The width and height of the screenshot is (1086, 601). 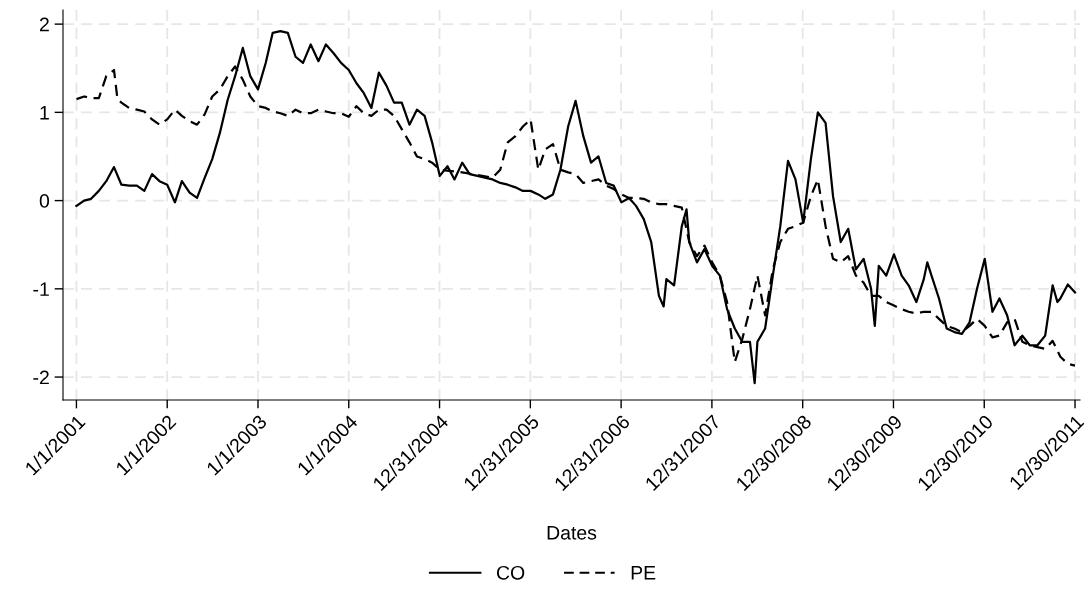 What do you see at coordinates (572, 533) in the screenshot?
I see `x-axis-title: Dates` at bounding box center [572, 533].